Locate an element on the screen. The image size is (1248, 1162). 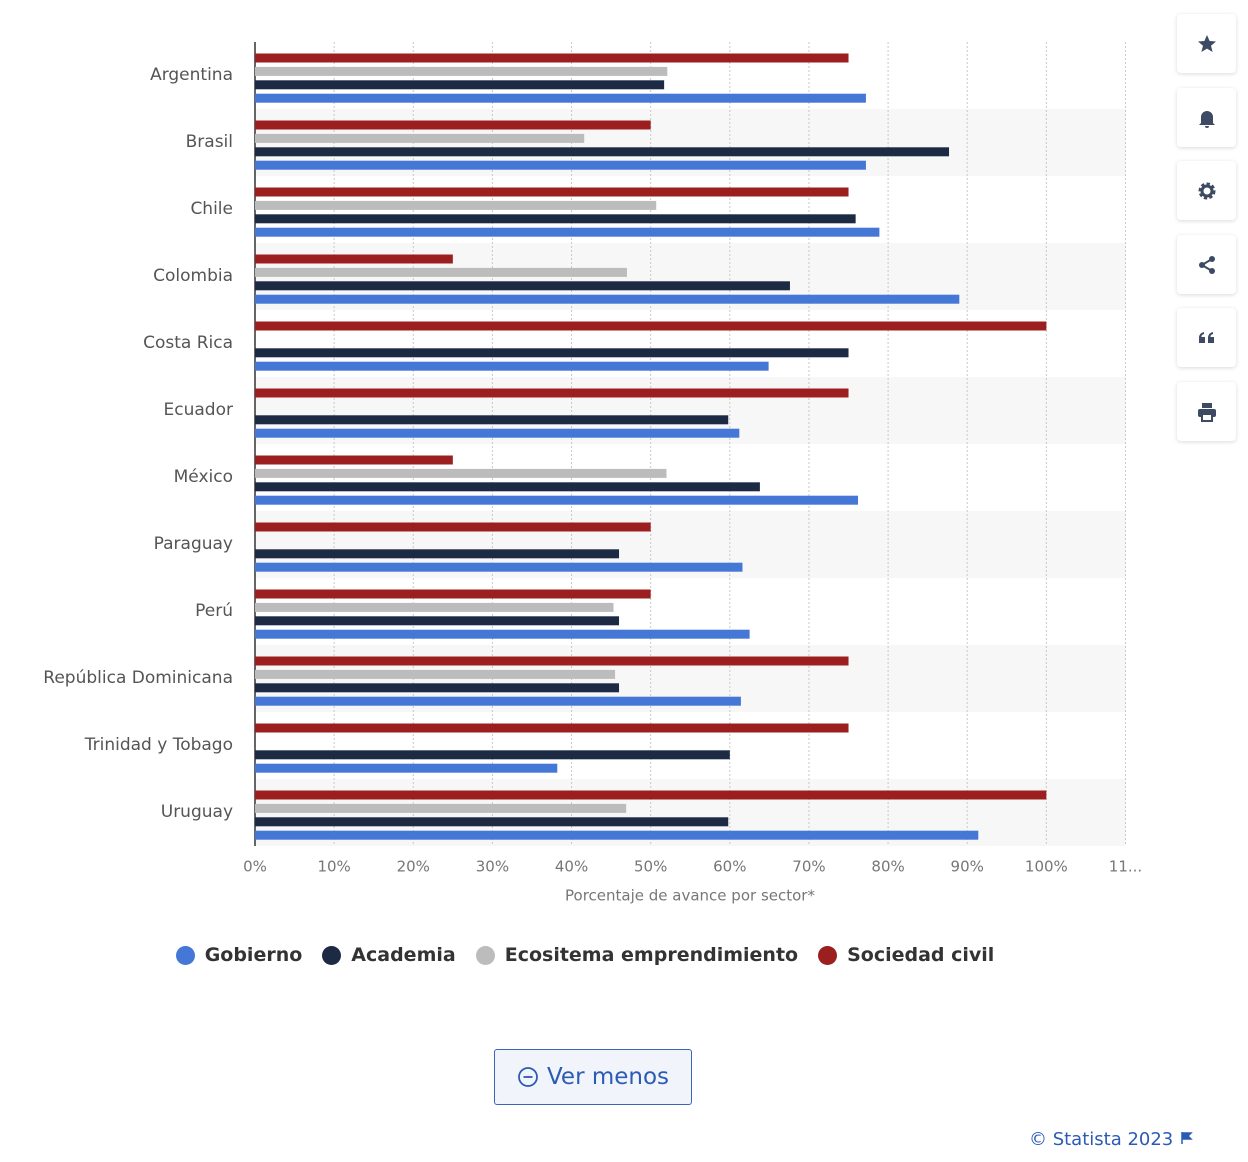
settings-button is located at coordinates (1206, 190).